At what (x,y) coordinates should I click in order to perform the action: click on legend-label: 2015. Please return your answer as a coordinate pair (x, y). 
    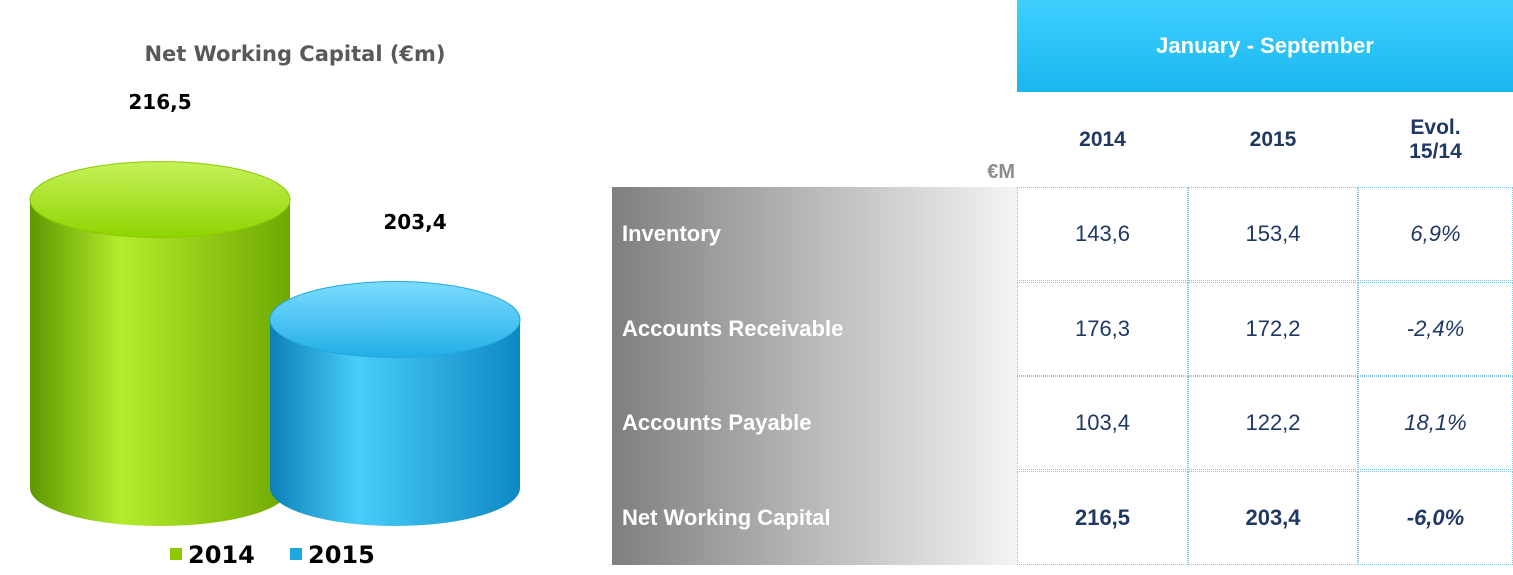
    Looking at the image, I should click on (341, 555).